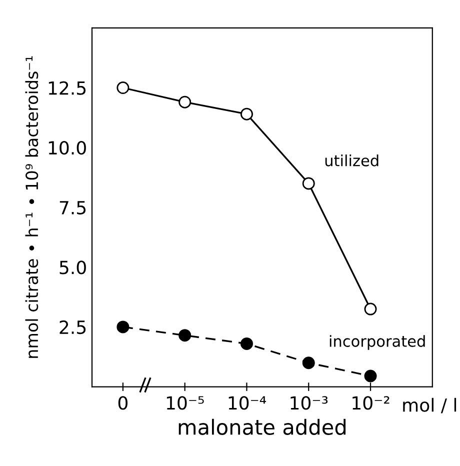 This screenshot has height=466, width=460. What do you see at coordinates (73, 327) in the screenshot?
I see `y-tick-label: 2.5` at bounding box center [73, 327].